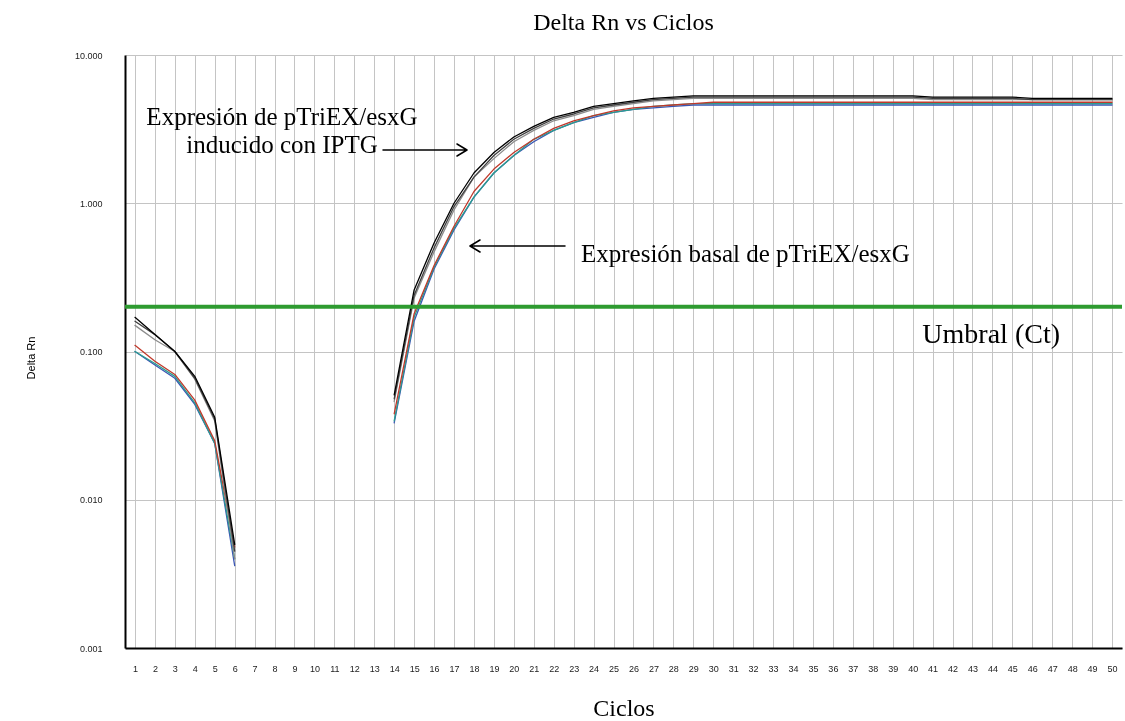 This screenshot has width=1125, height=721. What do you see at coordinates (494, 668) in the screenshot?
I see `x-tick-label: 19` at bounding box center [494, 668].